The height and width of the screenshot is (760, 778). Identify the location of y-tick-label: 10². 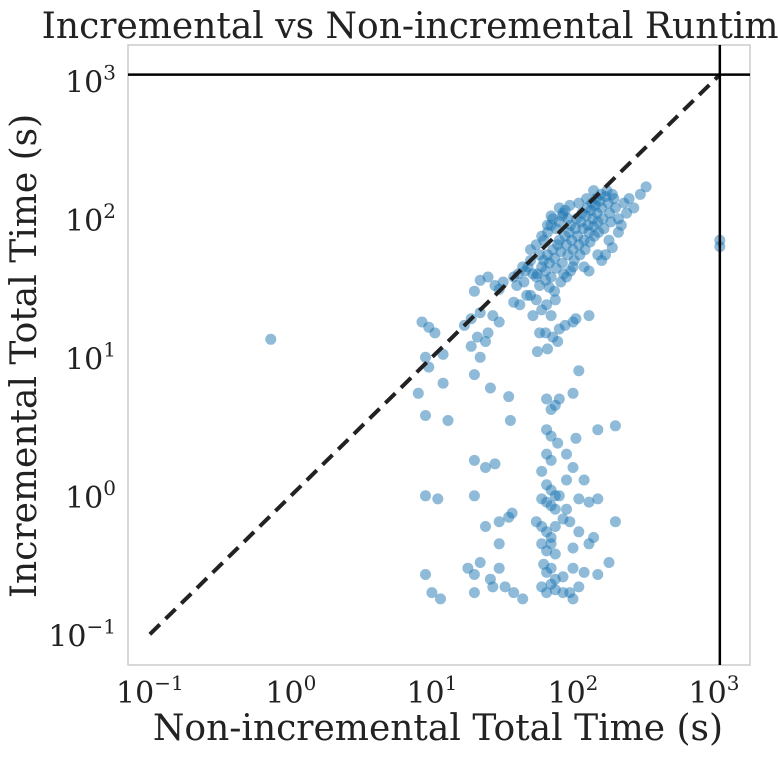
(90, 219).